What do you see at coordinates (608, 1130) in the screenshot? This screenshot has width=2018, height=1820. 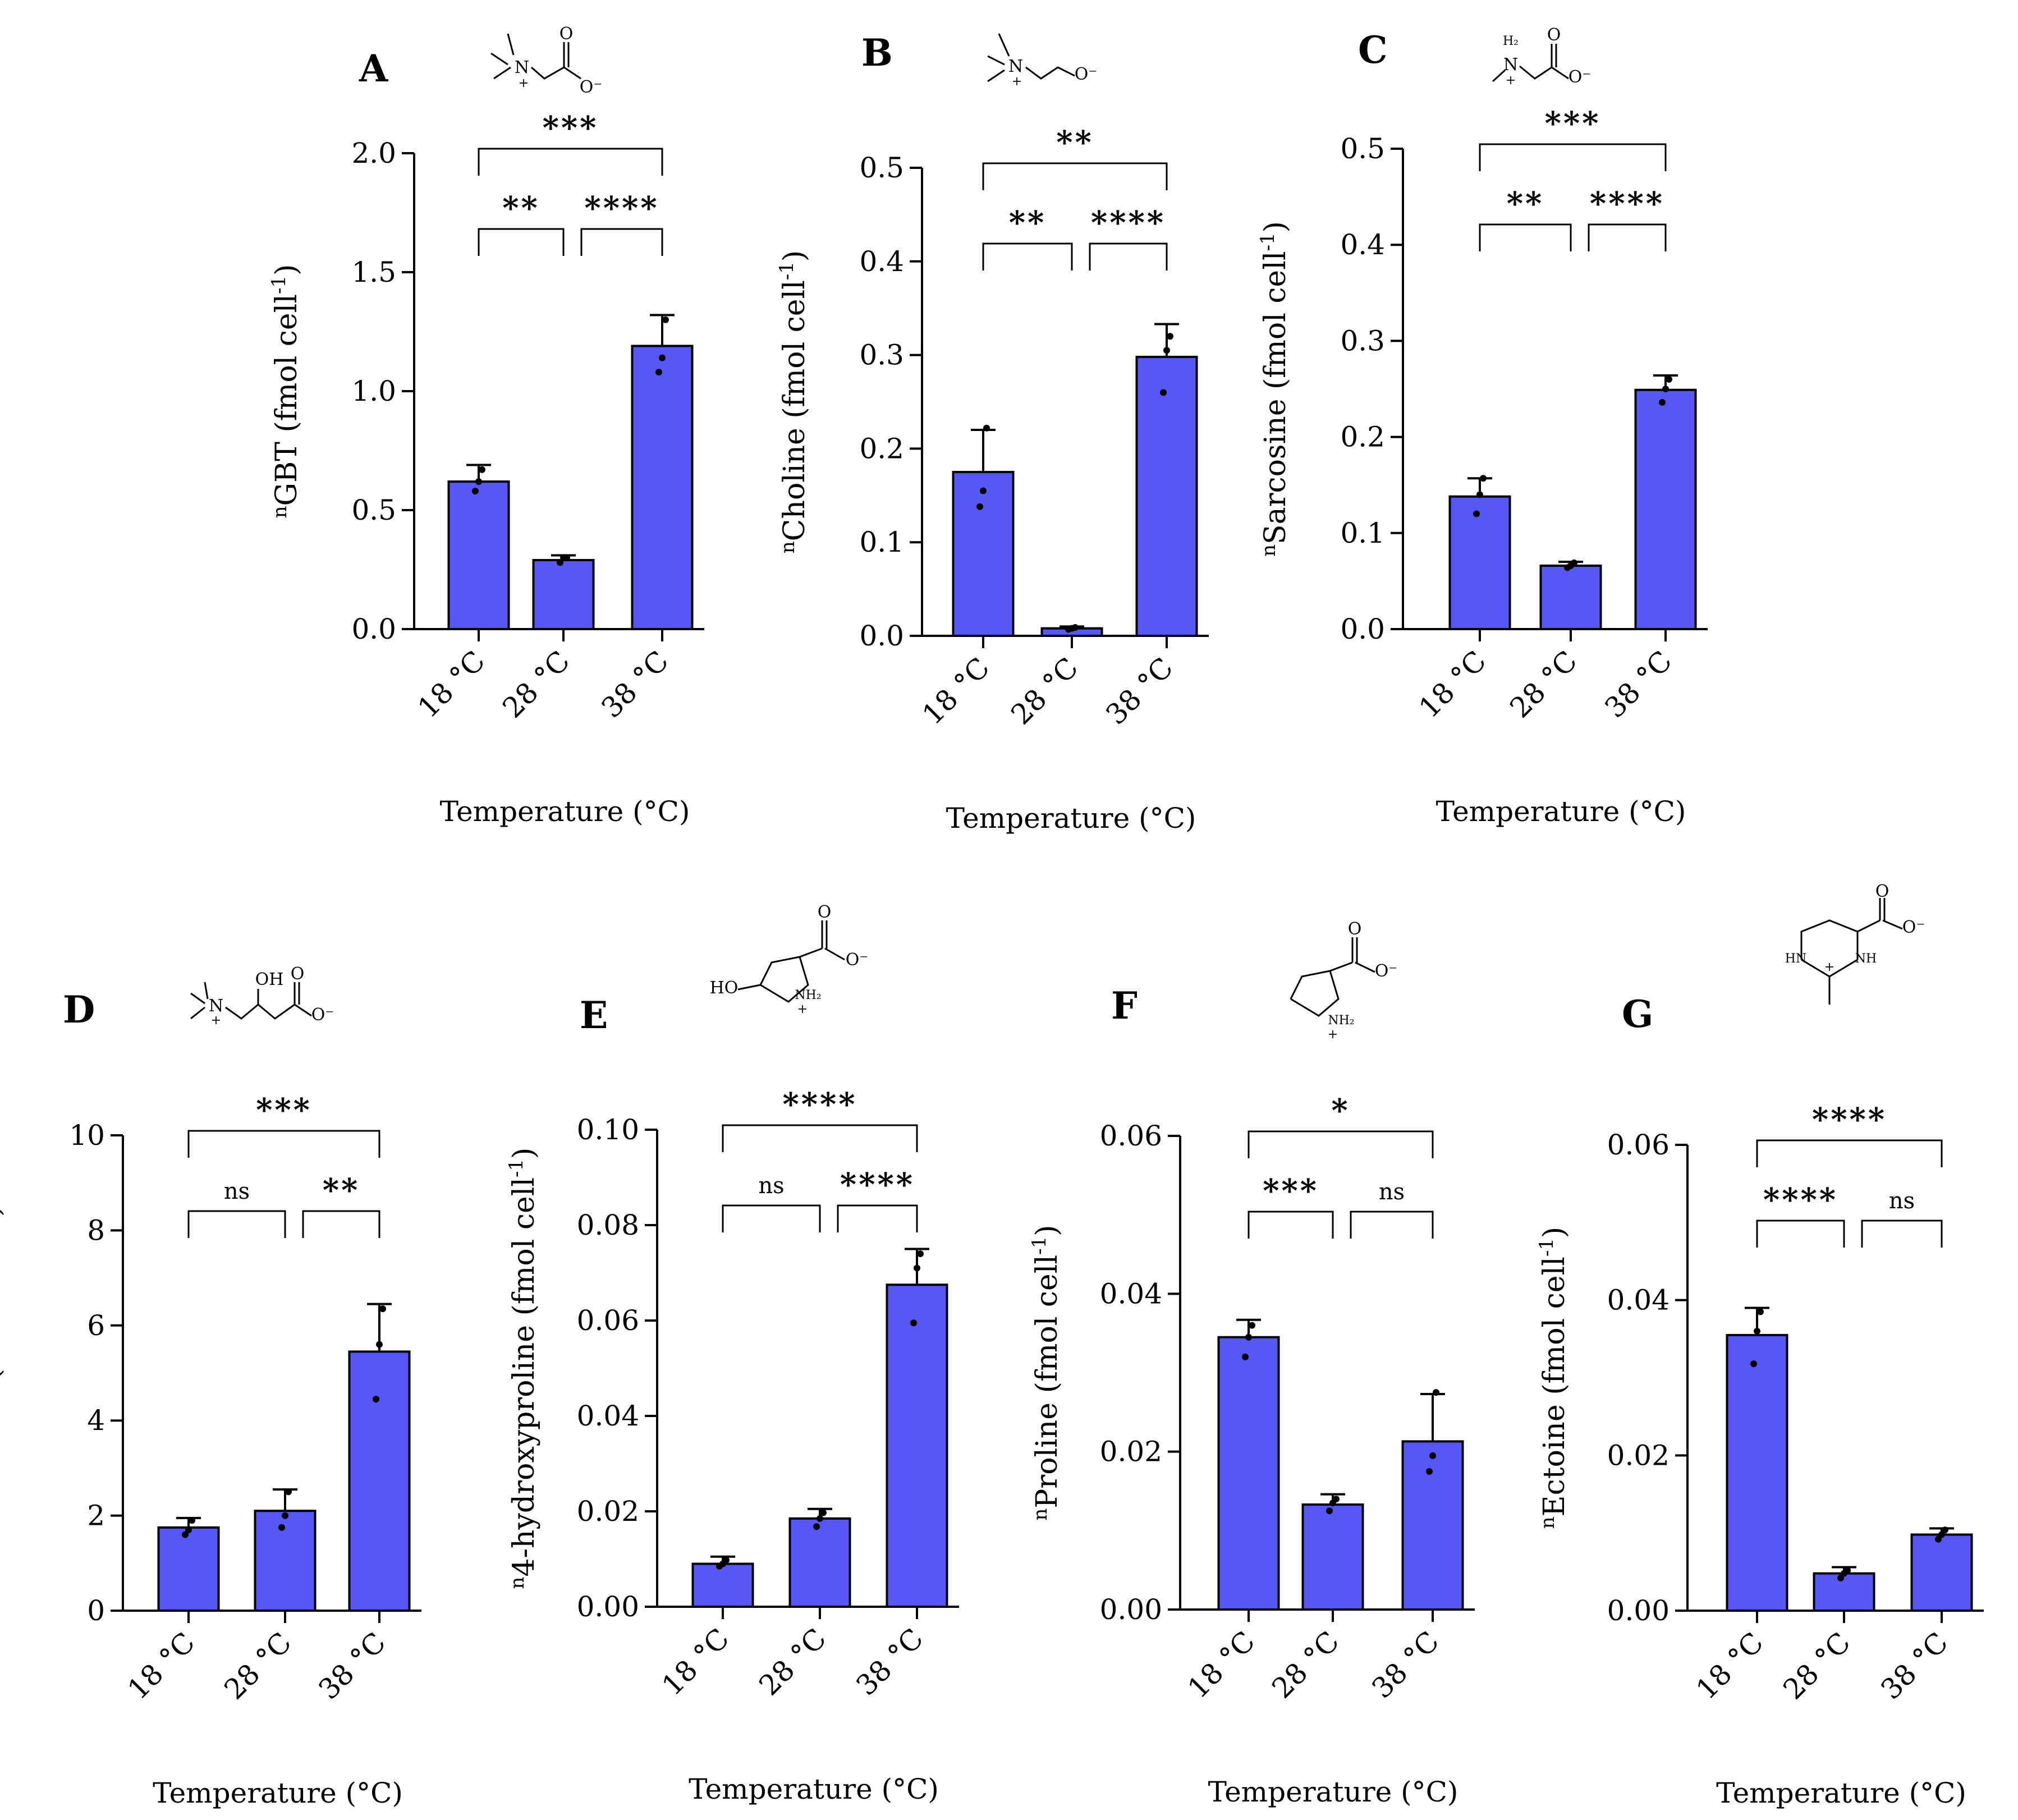 I see `y-tick-label: 0.10` at bounding box center [608, 1130].